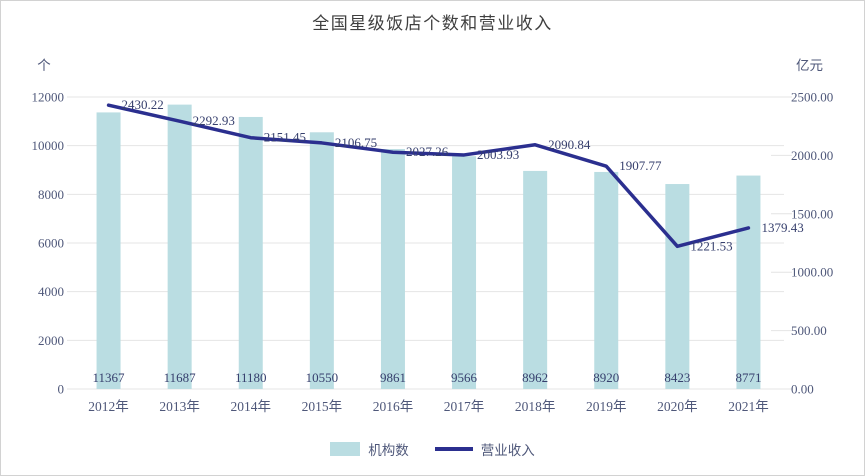 The width and height of the screenshot is (865, 476). Describe the element at coordinates (507, 450) in the screenshot. I see `legend-label-line-series: 营业收入` at that location.